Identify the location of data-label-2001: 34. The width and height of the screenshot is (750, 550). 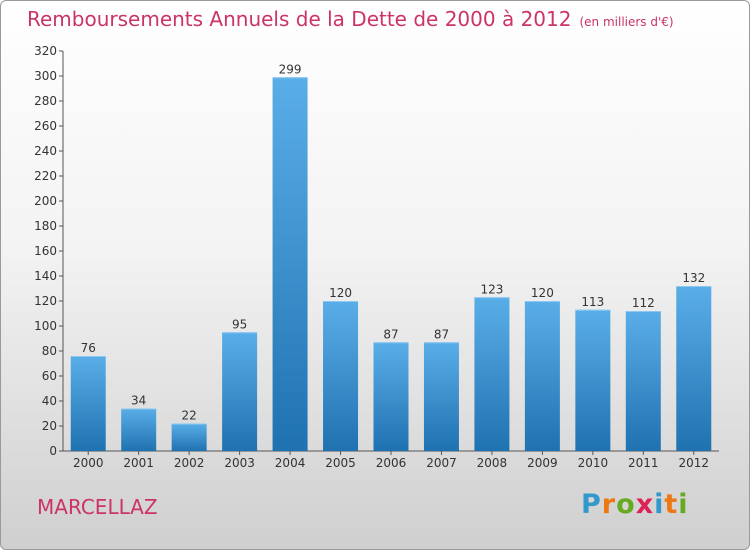
(138, 401).